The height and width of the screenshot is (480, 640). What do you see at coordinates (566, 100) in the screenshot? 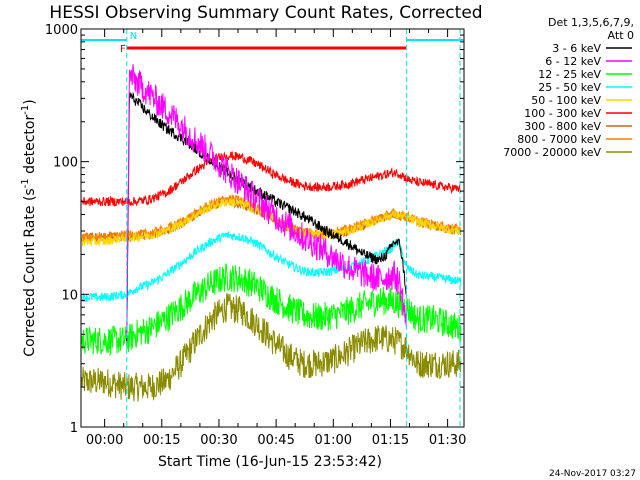
I see `legend-label: 50 - 100 keV` at bounding box center [566, 100].